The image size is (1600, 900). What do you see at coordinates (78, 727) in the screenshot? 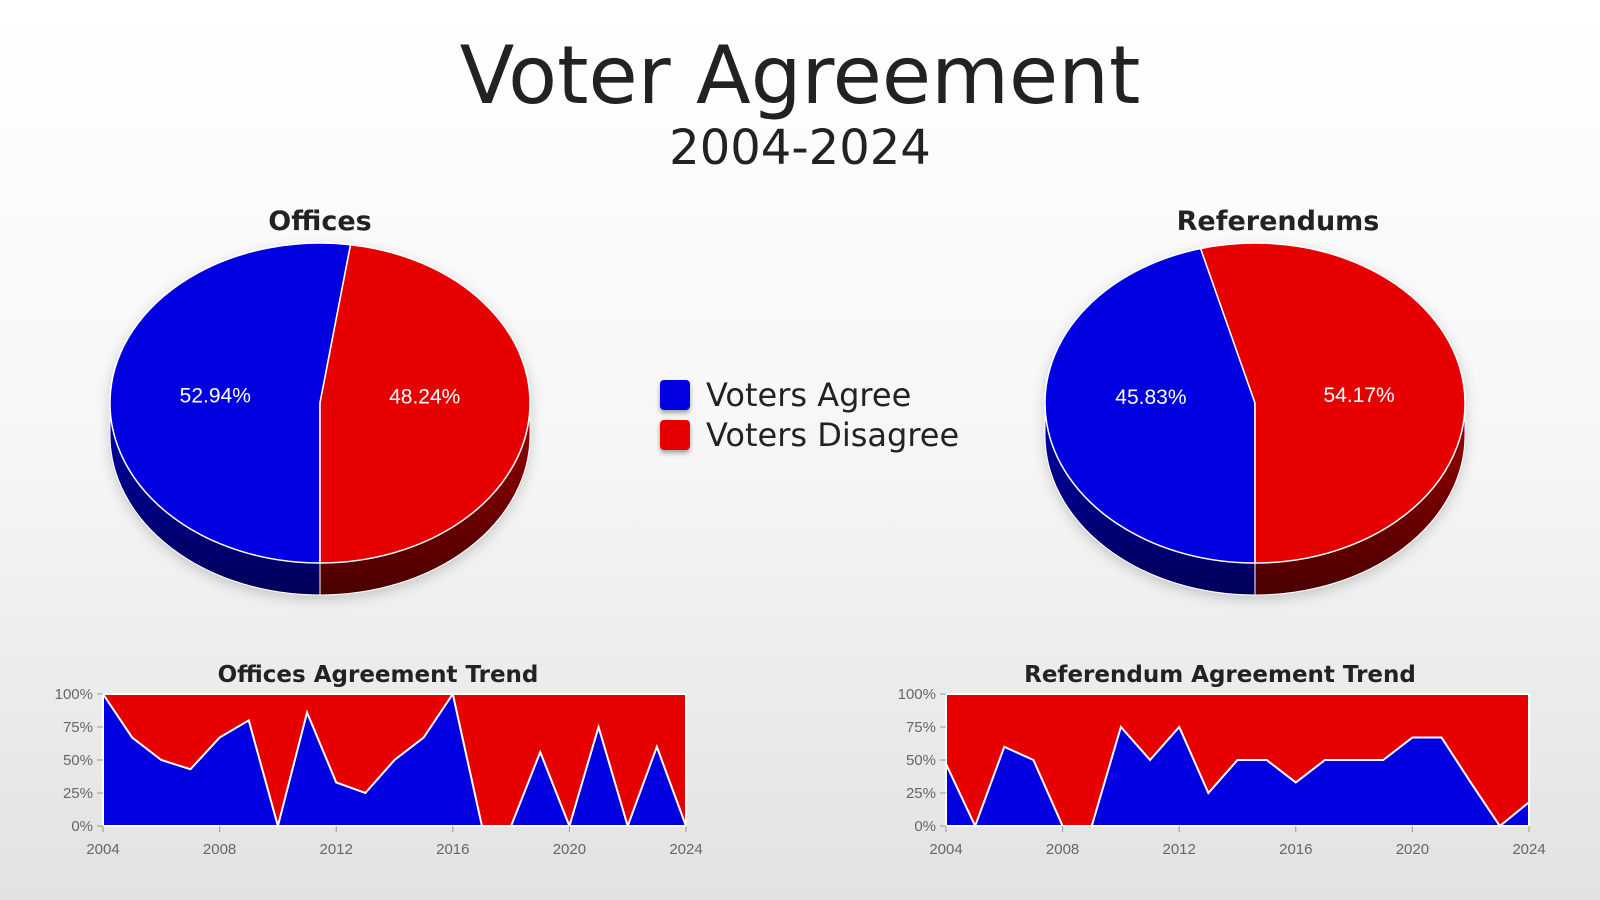
I see `offices-trend-y-tick-label: 75%` at bounding box center [78, 727].